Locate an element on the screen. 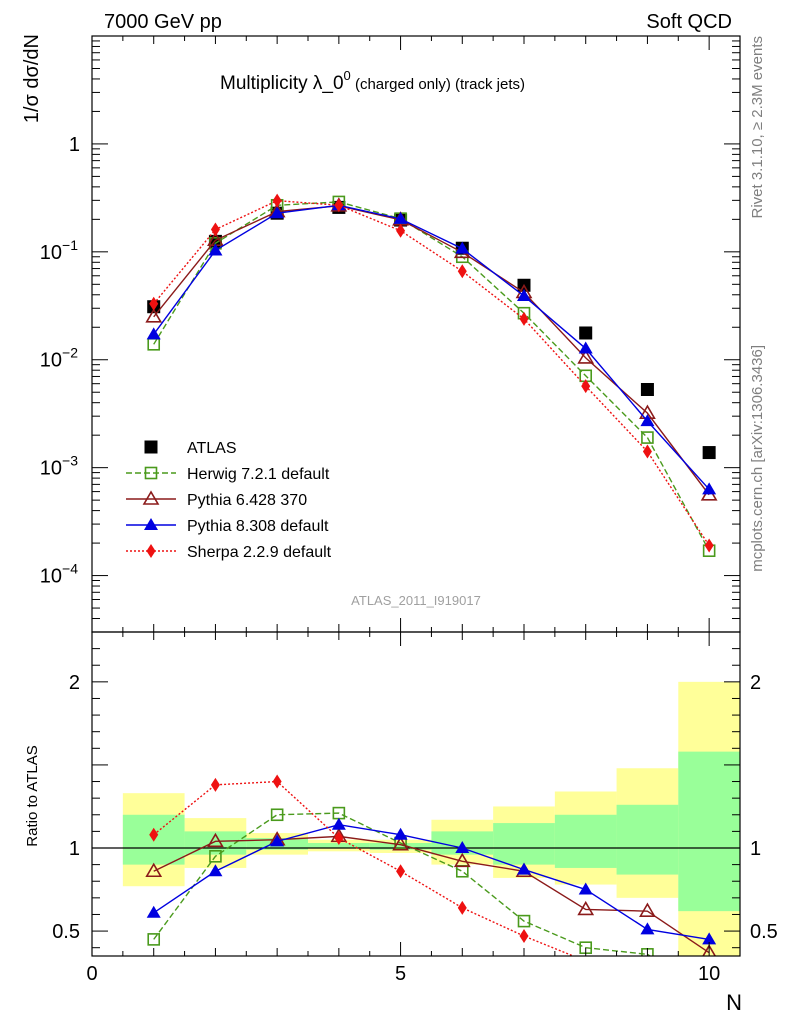 This screenshot has height=1024, width=786. y-tick-label: 10⁻⁴ is located at coordinates (59, 574).